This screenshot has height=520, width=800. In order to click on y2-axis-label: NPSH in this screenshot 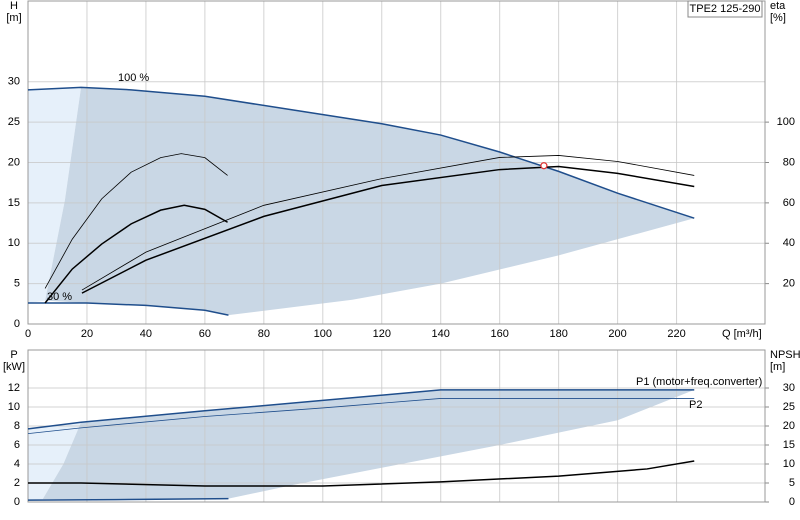, I will do `click(785, 355)`.